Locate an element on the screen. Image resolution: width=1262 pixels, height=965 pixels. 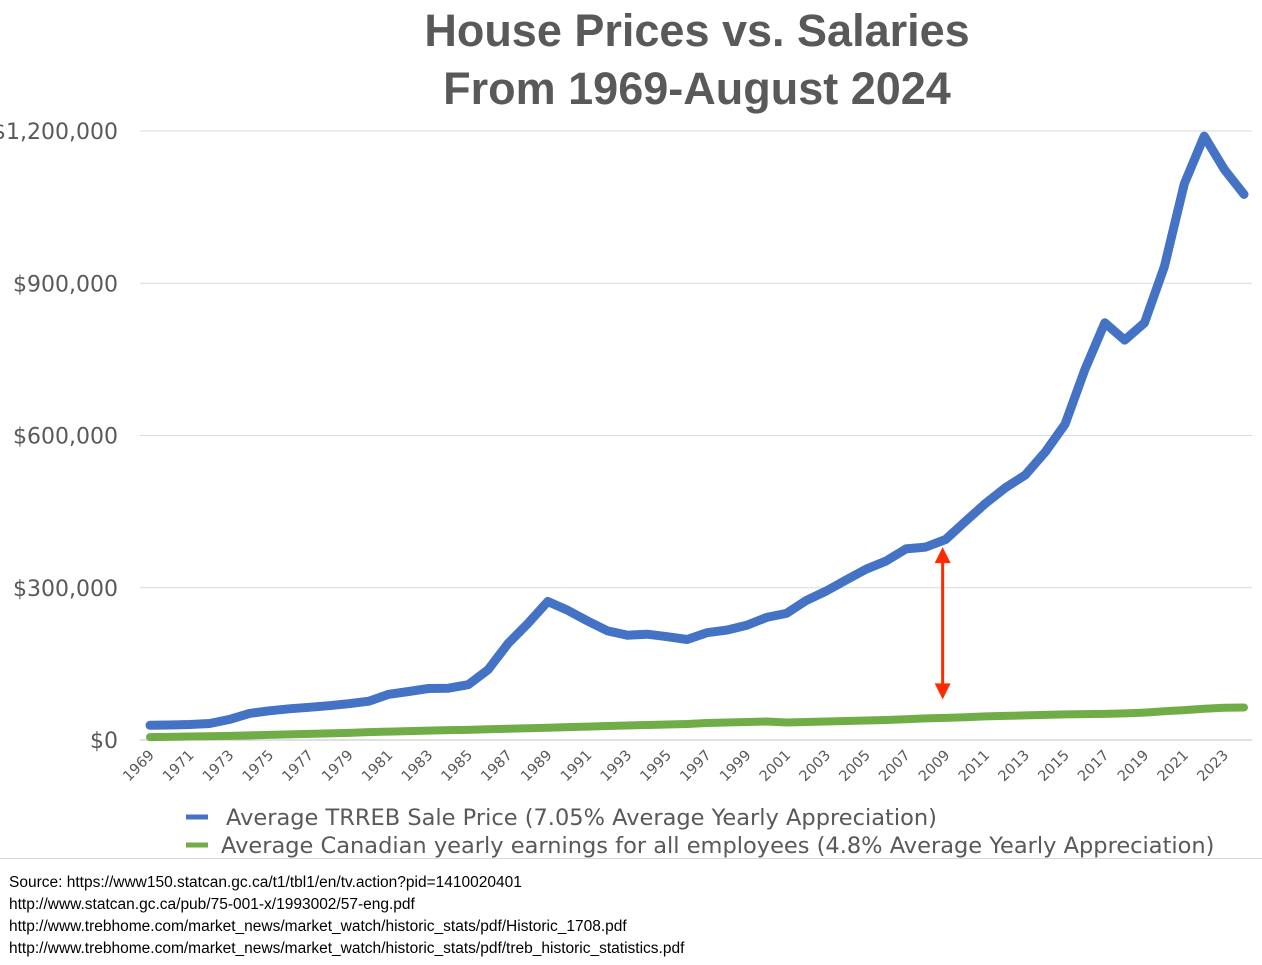
x-tick-label: 2011 is located at coordinates (974, 766).